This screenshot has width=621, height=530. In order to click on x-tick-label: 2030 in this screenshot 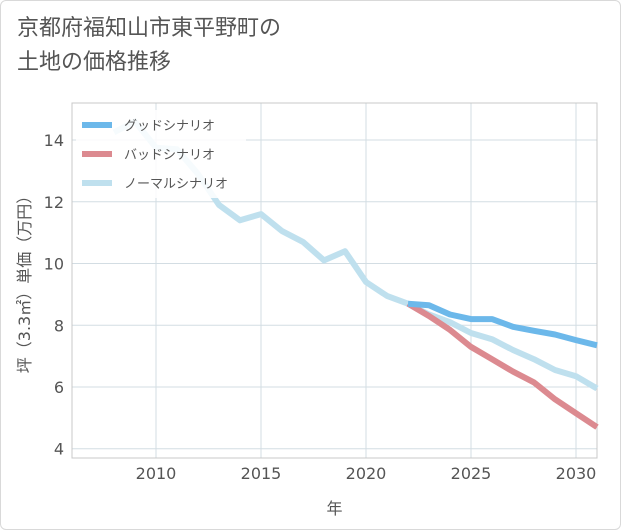, I will do `click(576, 473)`.